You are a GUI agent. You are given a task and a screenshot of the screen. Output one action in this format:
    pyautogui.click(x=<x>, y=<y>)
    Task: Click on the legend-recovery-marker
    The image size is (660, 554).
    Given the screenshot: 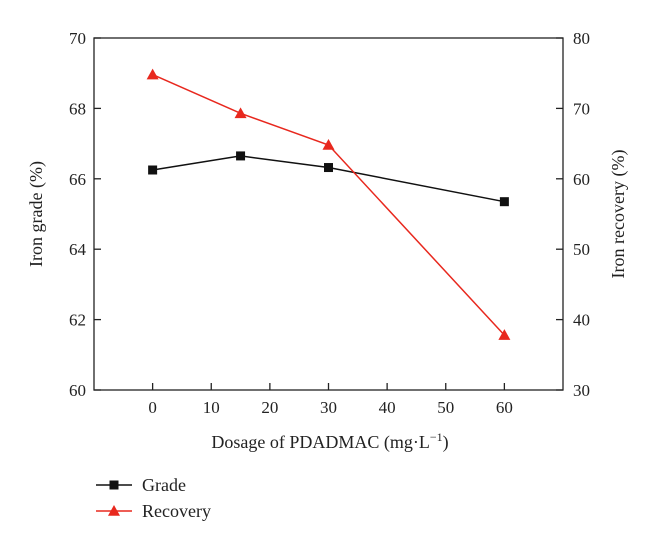 What is the action you would take?
    pyautogui.click(x=114, y=510)
    